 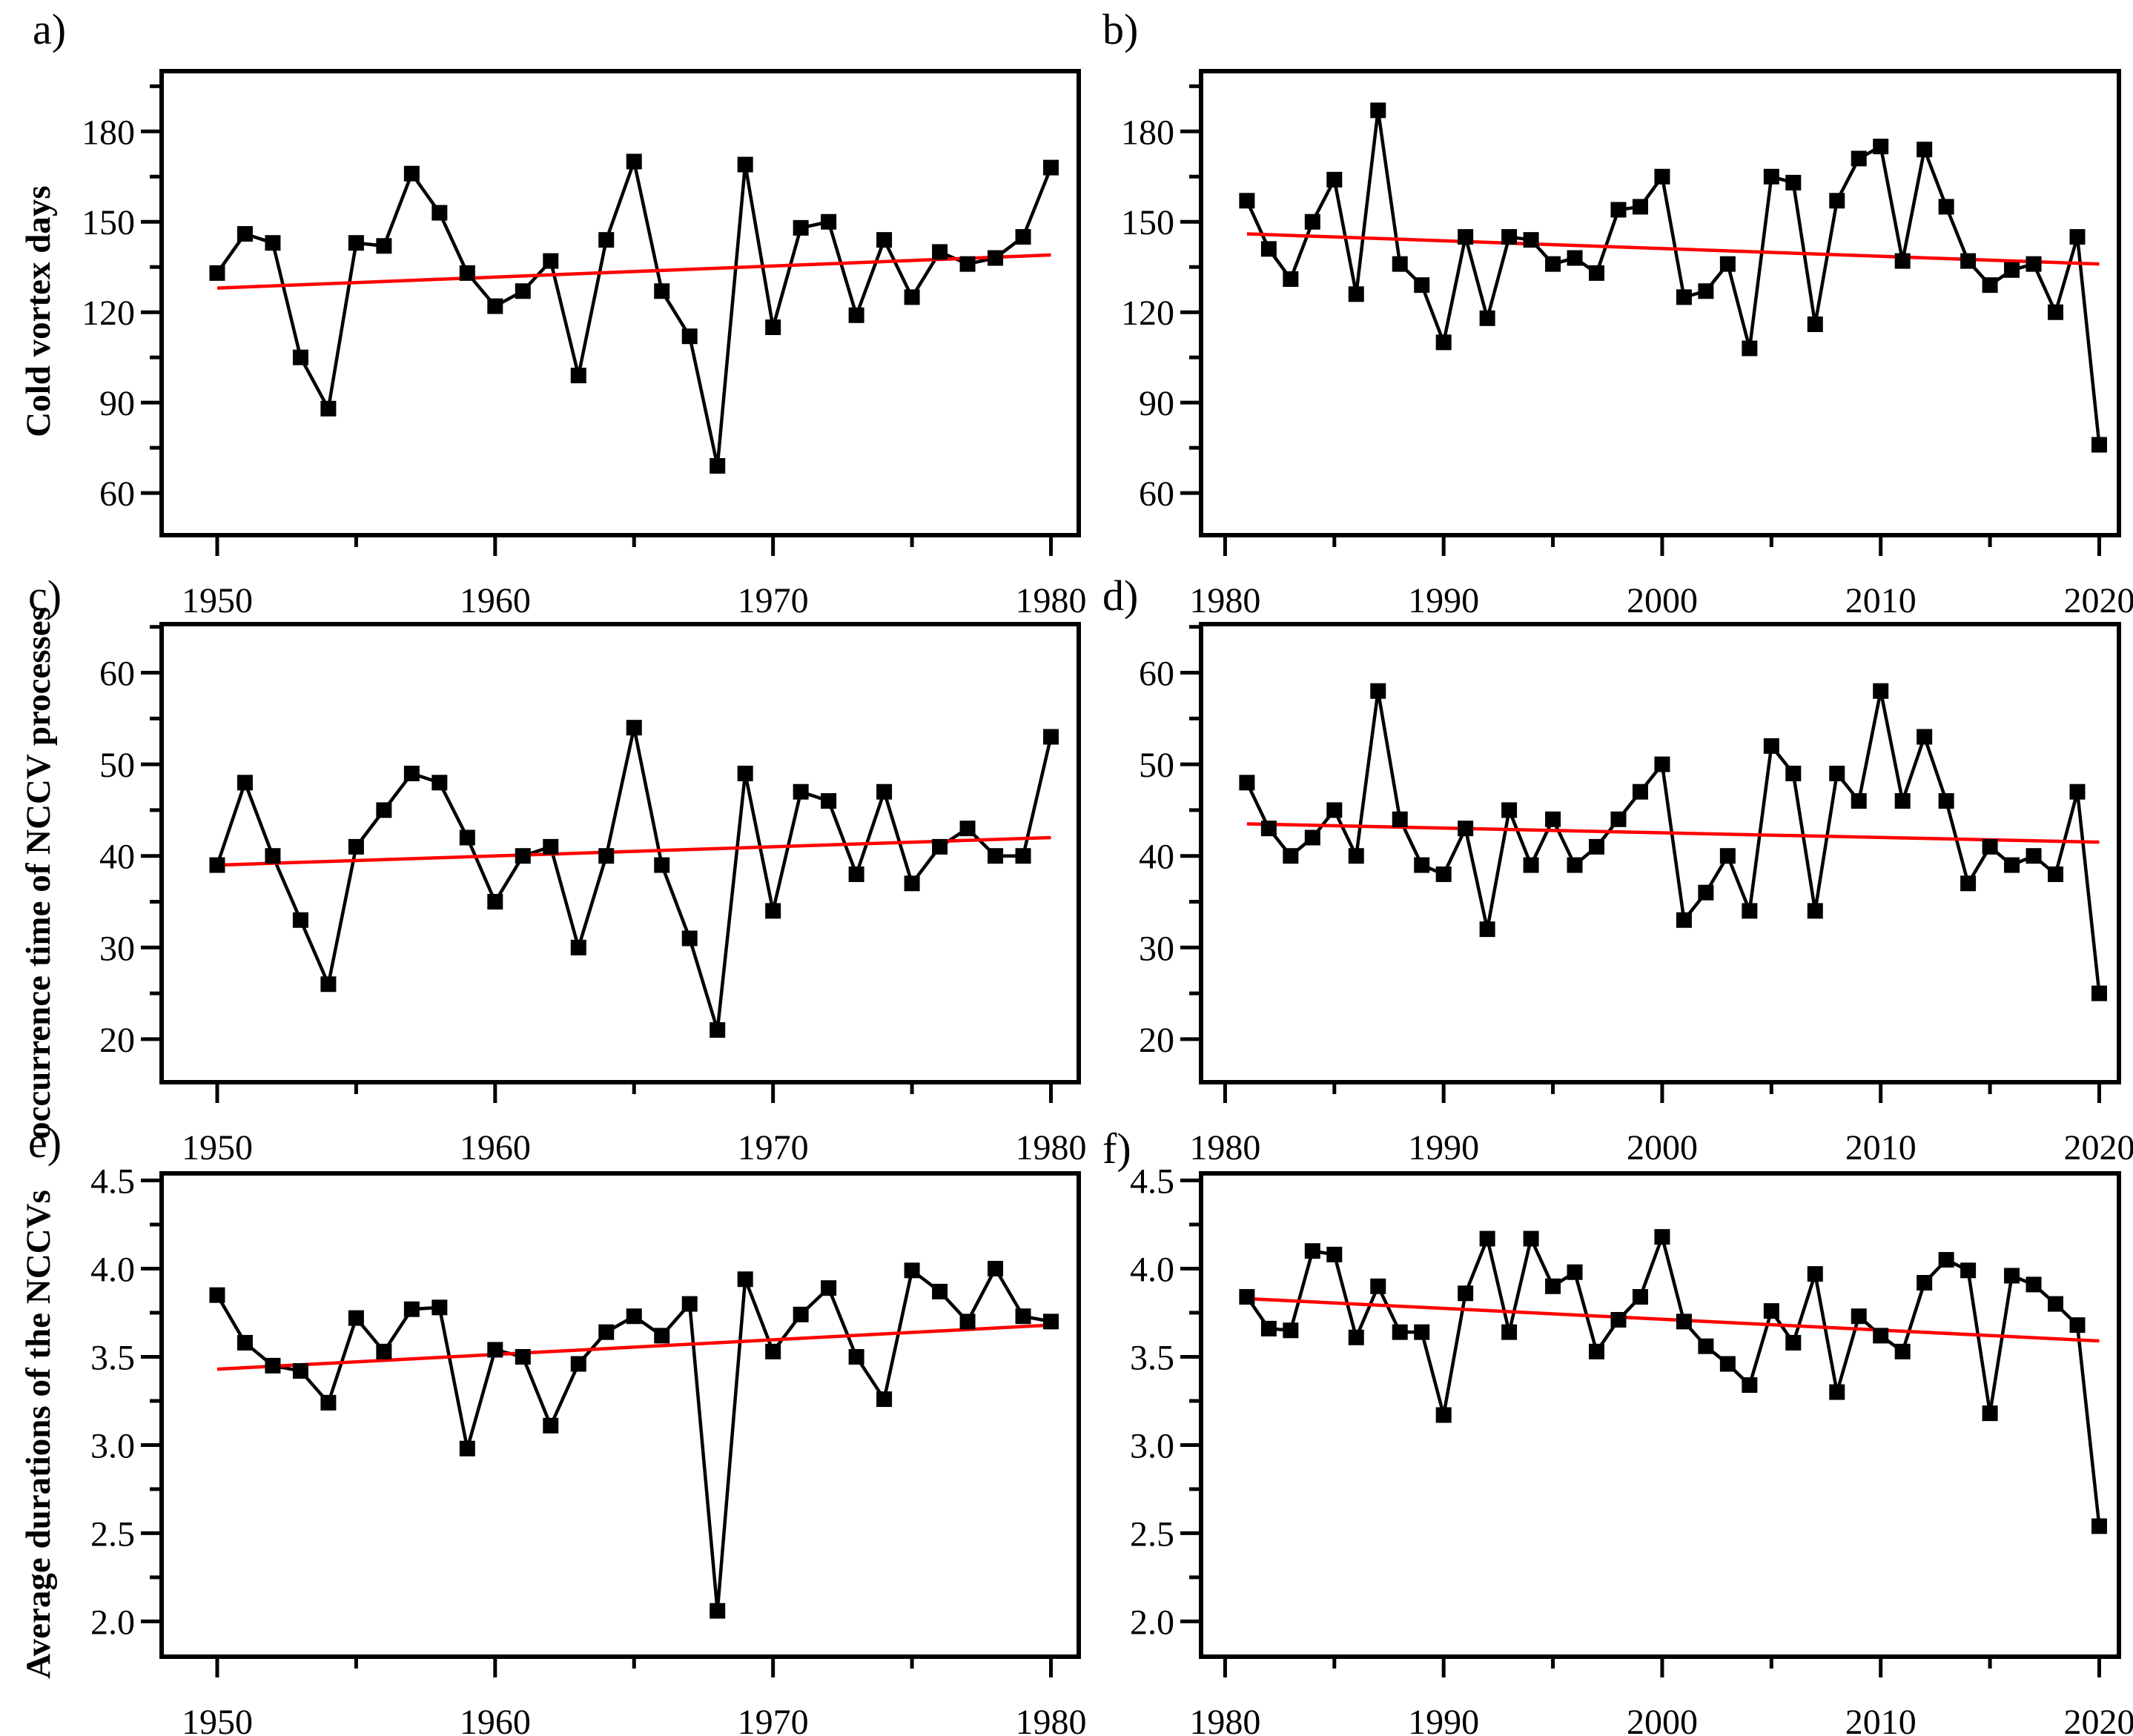 What do you see at coordinates (1120, 596) in the screenshot?
I see `panel-letter-d: d)` at bounding box center [1120, 596].